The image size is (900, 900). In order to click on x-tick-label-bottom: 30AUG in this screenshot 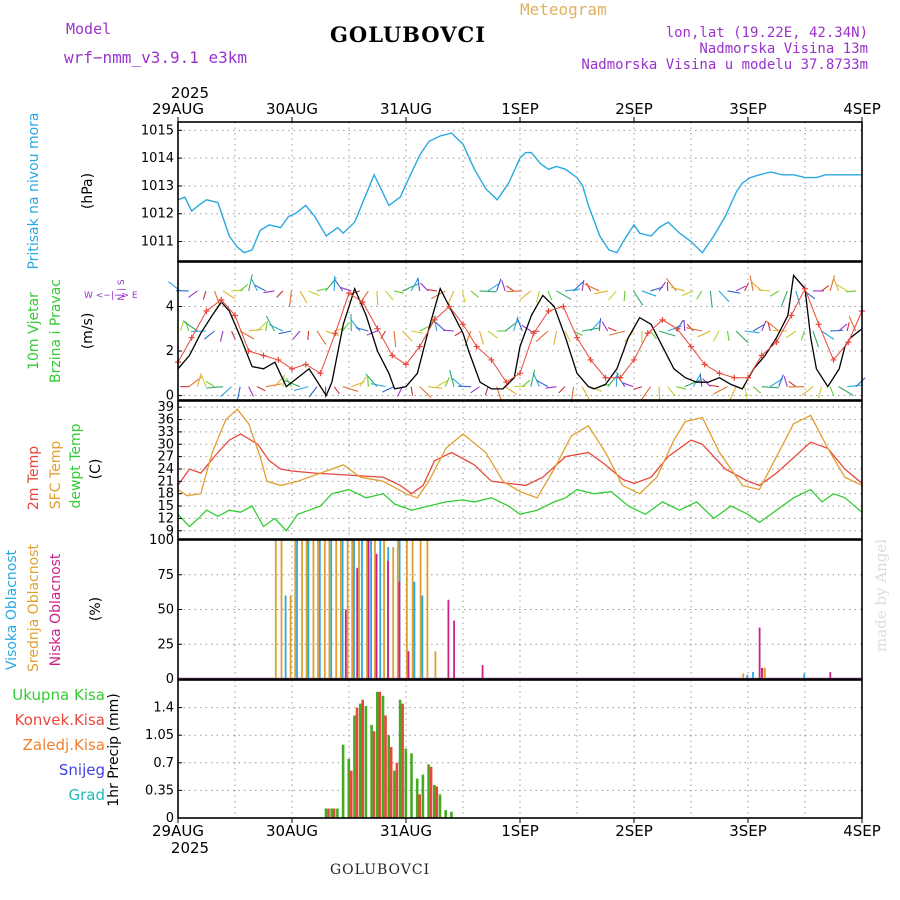, I will do `click(292, 831)`.